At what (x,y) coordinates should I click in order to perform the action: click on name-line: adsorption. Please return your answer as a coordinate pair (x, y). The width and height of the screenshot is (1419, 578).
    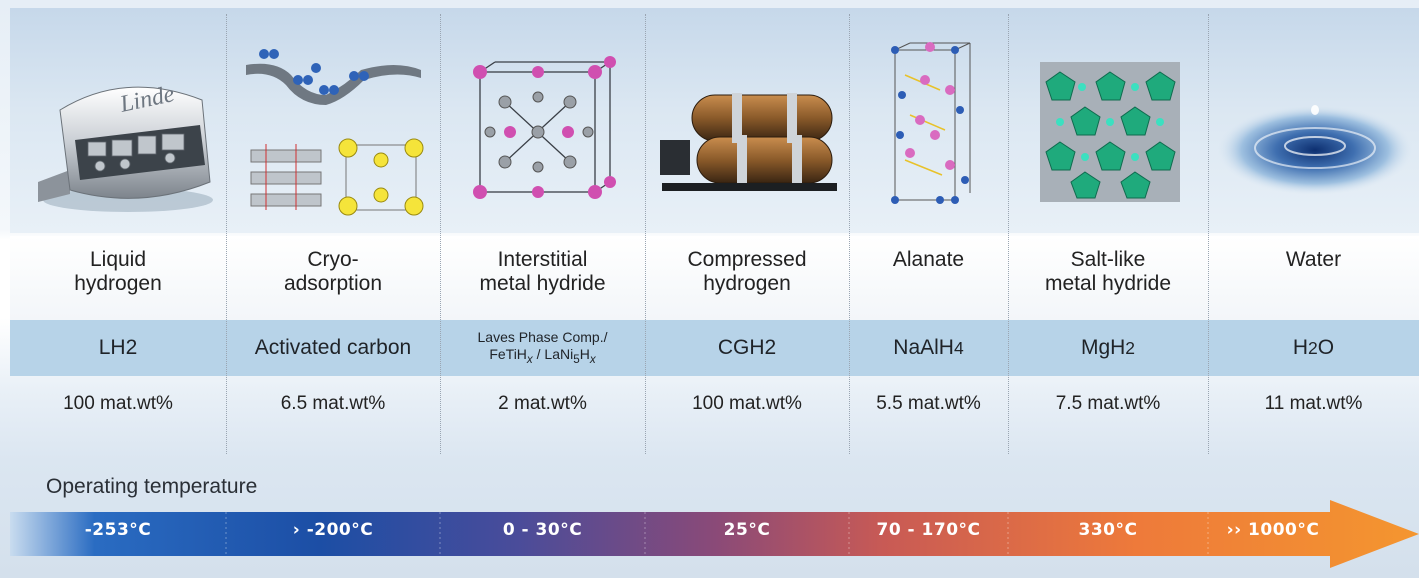
    Looking at the image, I should click on (333, 283).